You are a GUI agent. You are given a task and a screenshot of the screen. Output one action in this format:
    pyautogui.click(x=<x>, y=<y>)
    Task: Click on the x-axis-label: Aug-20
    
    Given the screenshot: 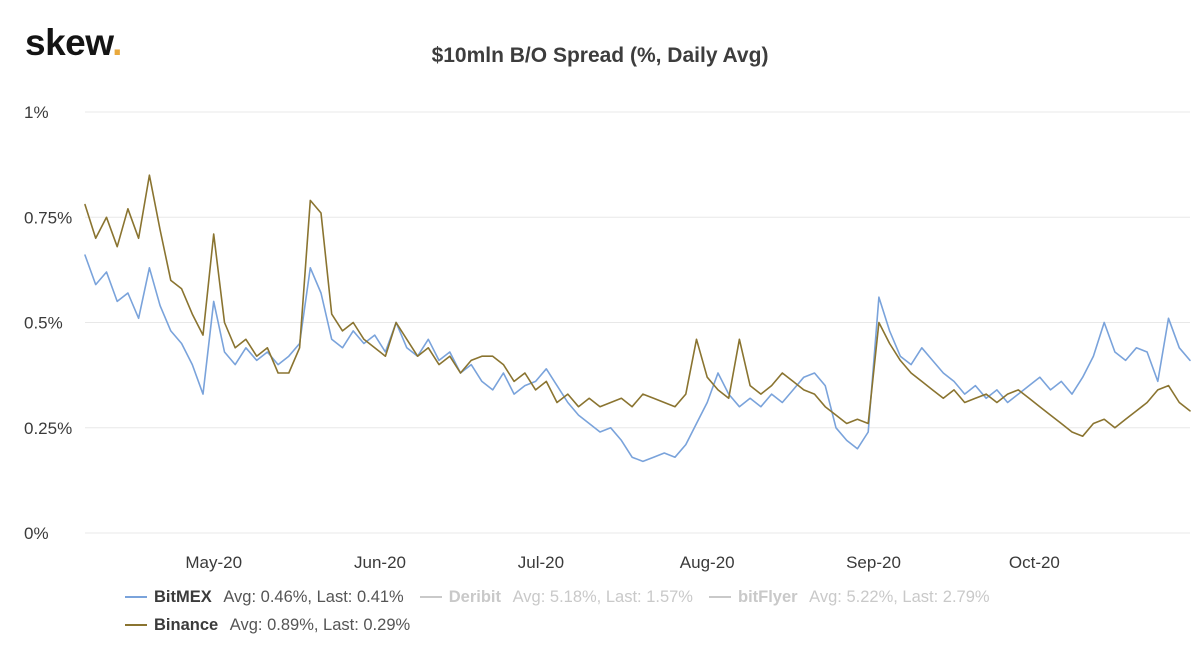 What is the action you would take?
    pyautogui.click(x=707, y=562)
    